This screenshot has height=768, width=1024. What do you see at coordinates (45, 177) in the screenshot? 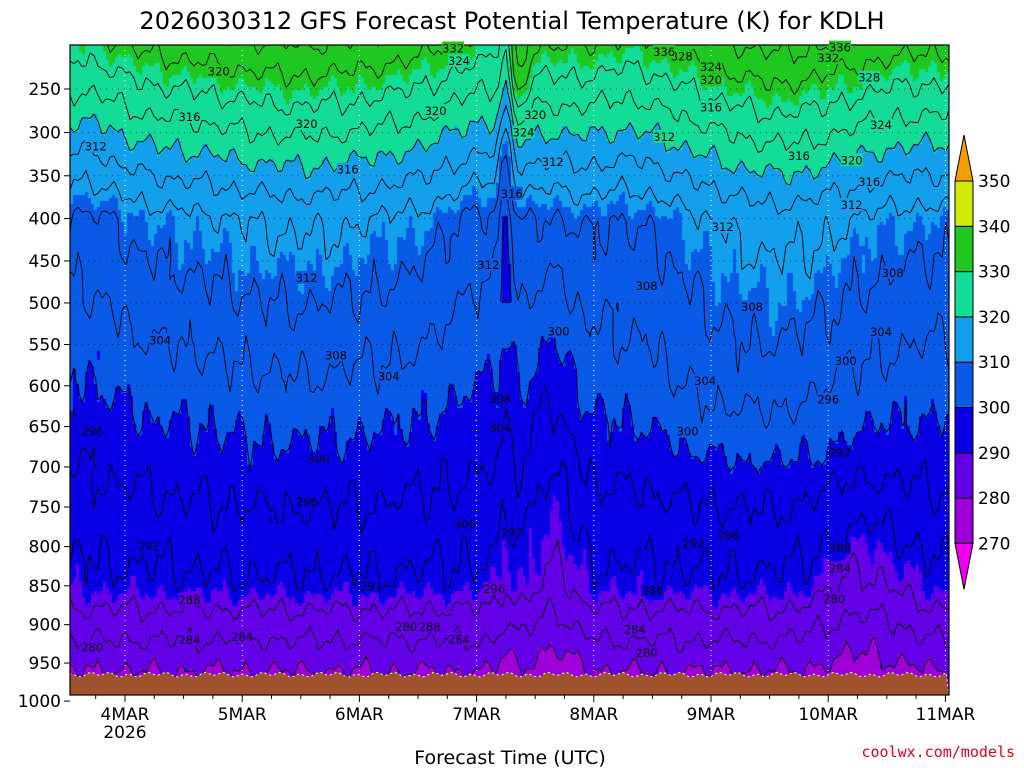
I see `y-tick-label-350: 350` at bounding box center [45, 177].